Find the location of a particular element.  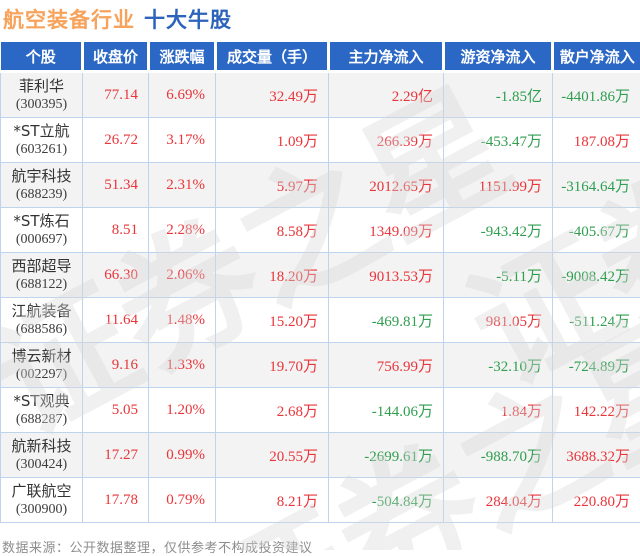

main-inflow-cell: 756.99万 is located at coordinates (386, 365).